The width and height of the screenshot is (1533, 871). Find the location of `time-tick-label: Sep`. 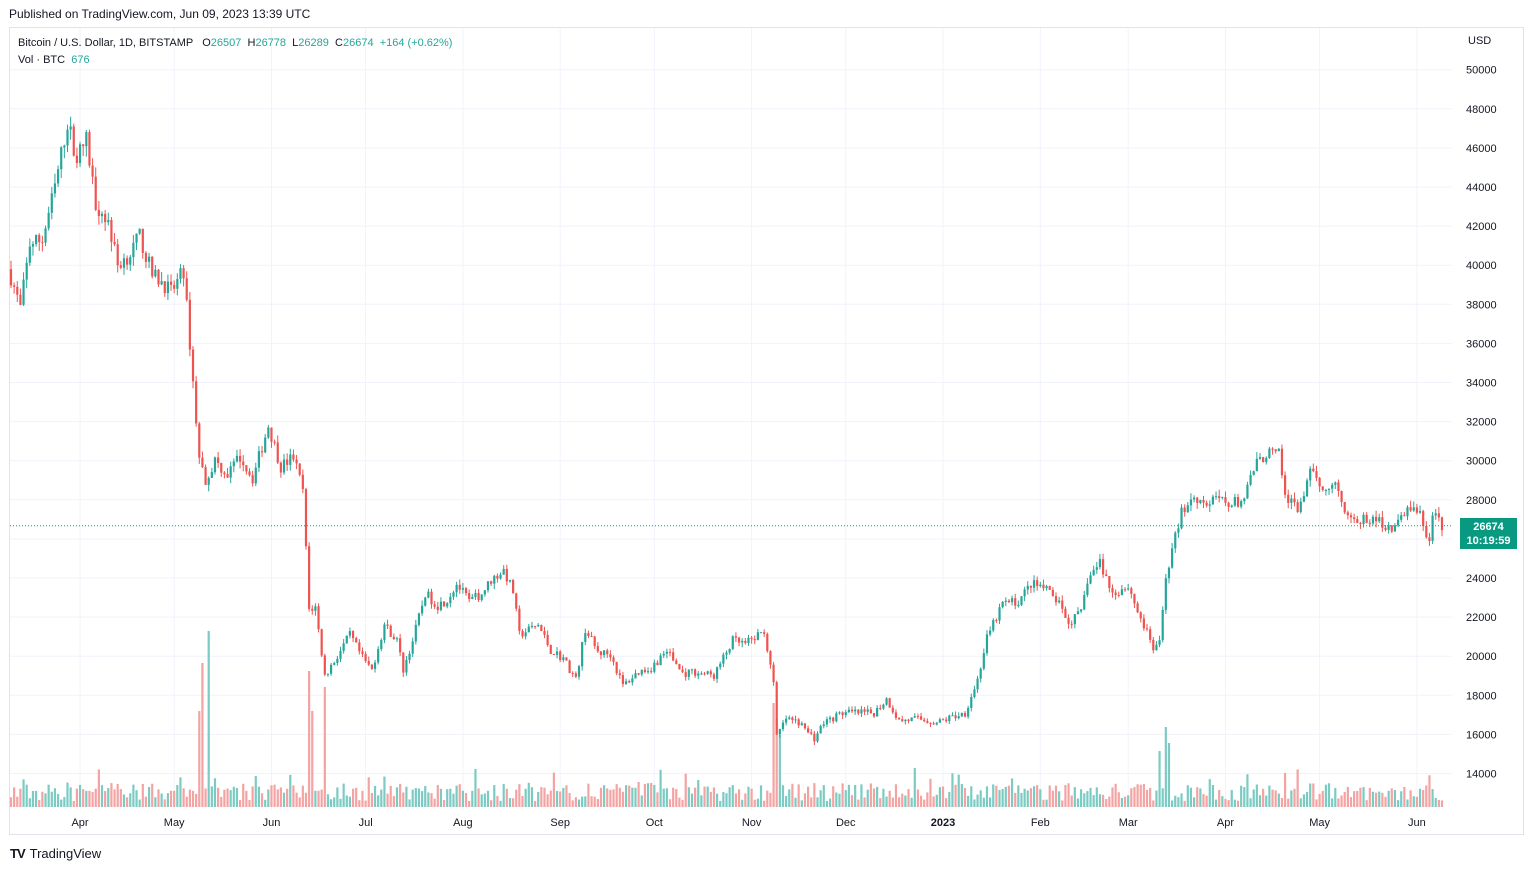

time-tick-label: Sep is located at coordinates (560, 823).